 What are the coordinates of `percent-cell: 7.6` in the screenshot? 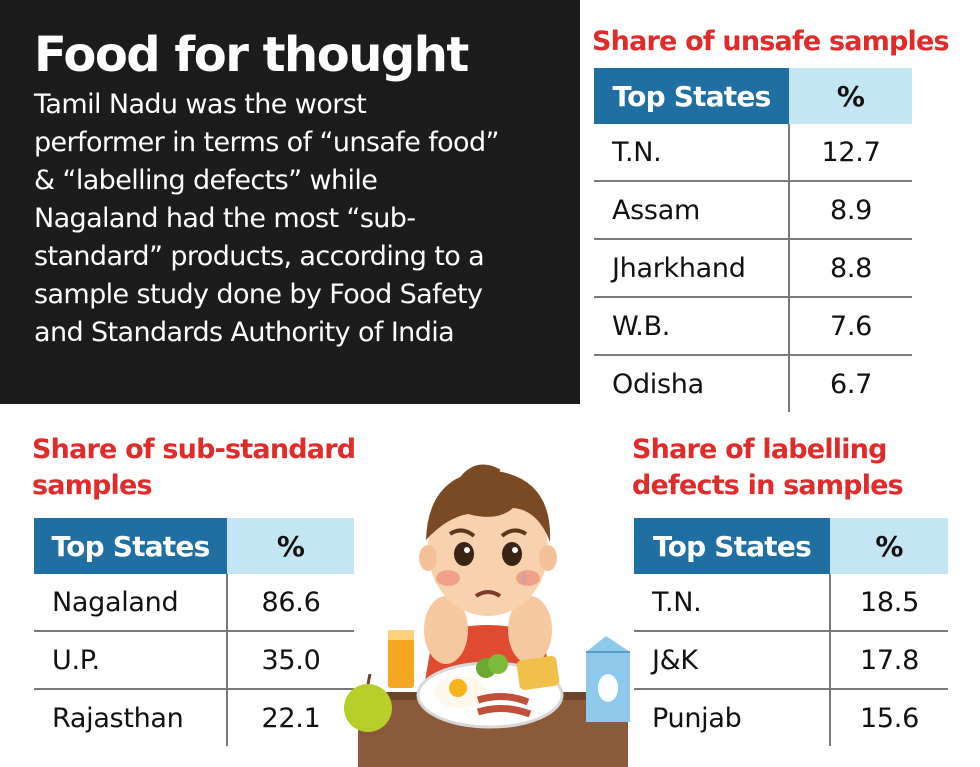 It's located at (850, 326).